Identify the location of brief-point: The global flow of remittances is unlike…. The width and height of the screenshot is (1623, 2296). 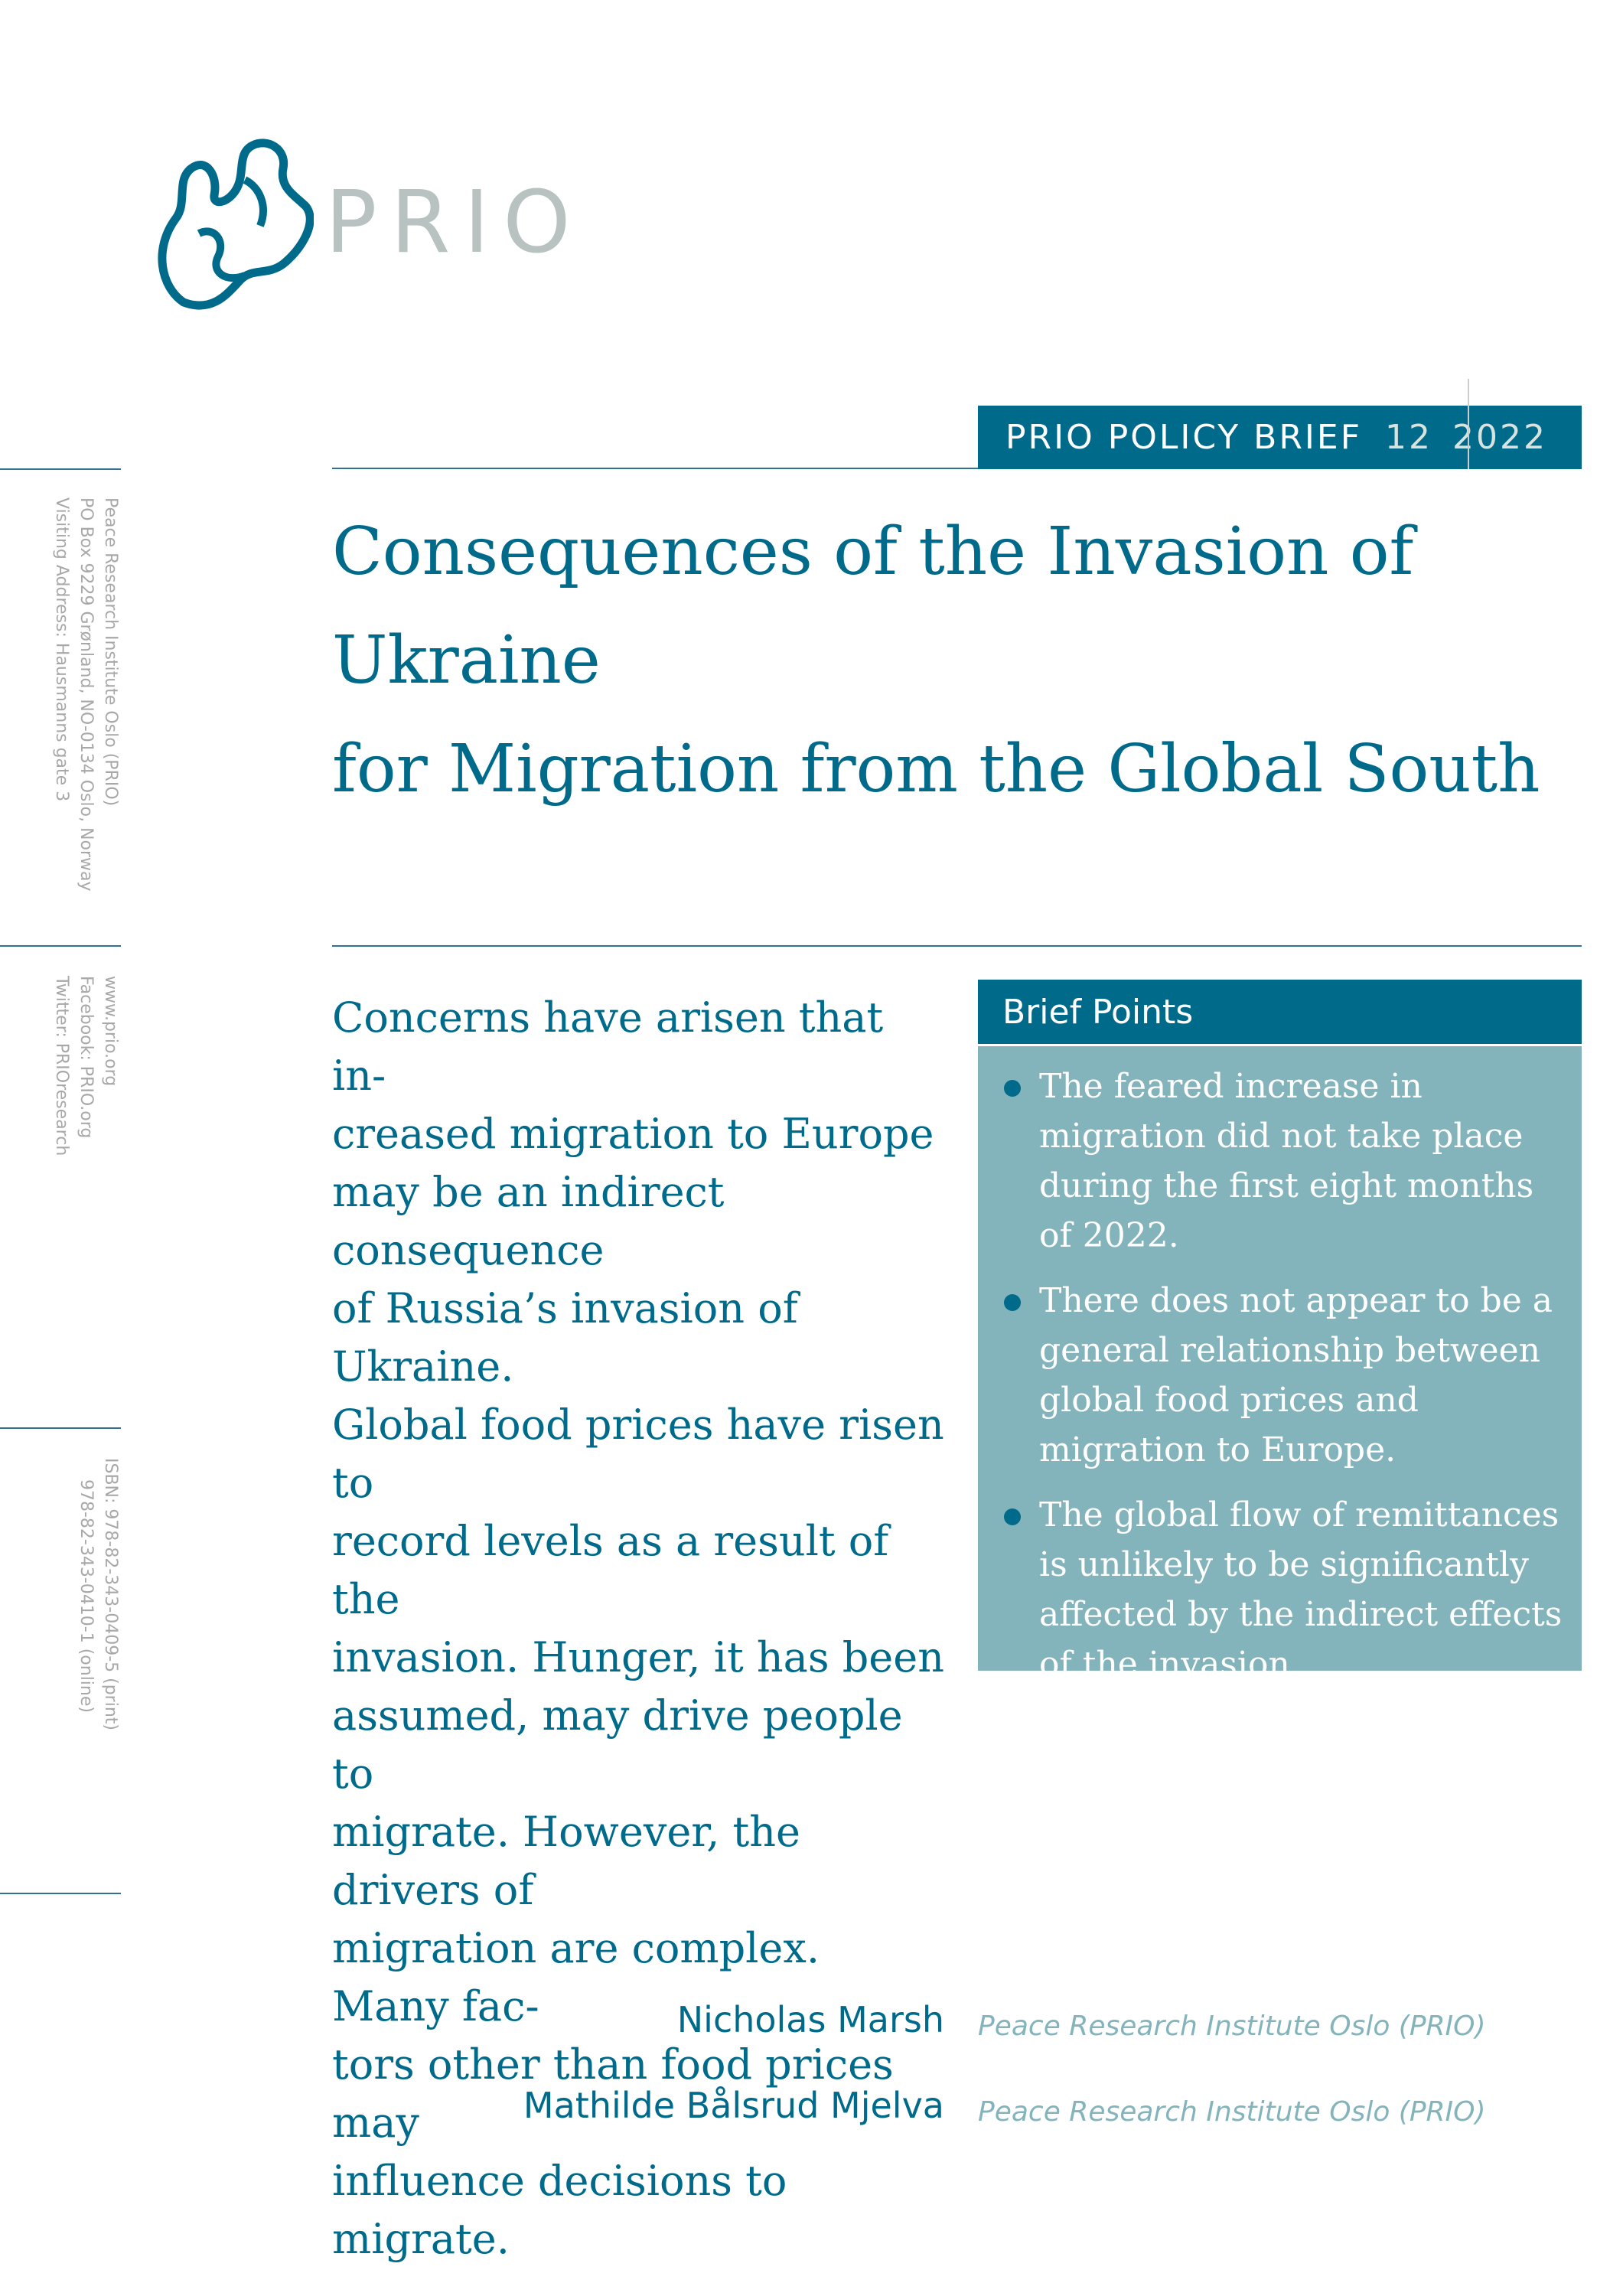
(1285, 1589).